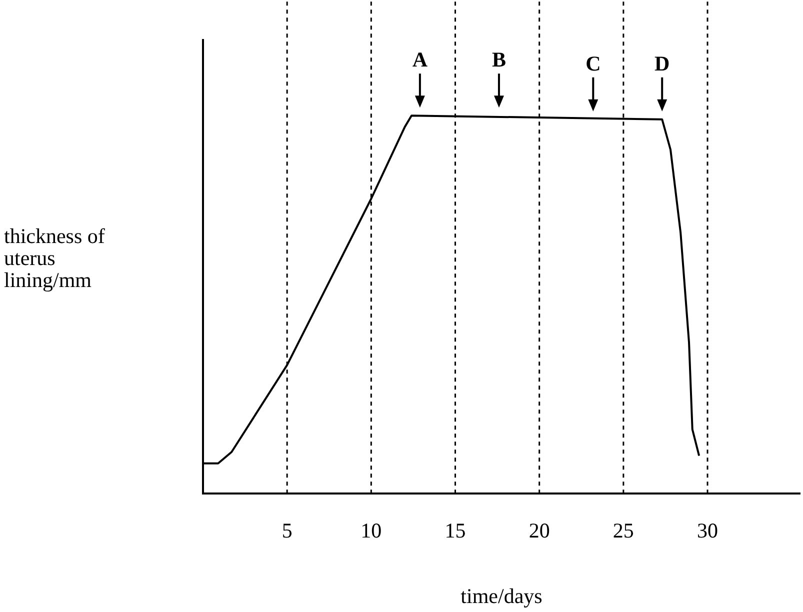 This screenshot has height=612, width=803. I want to click on annotation: B, so click(499, 60).